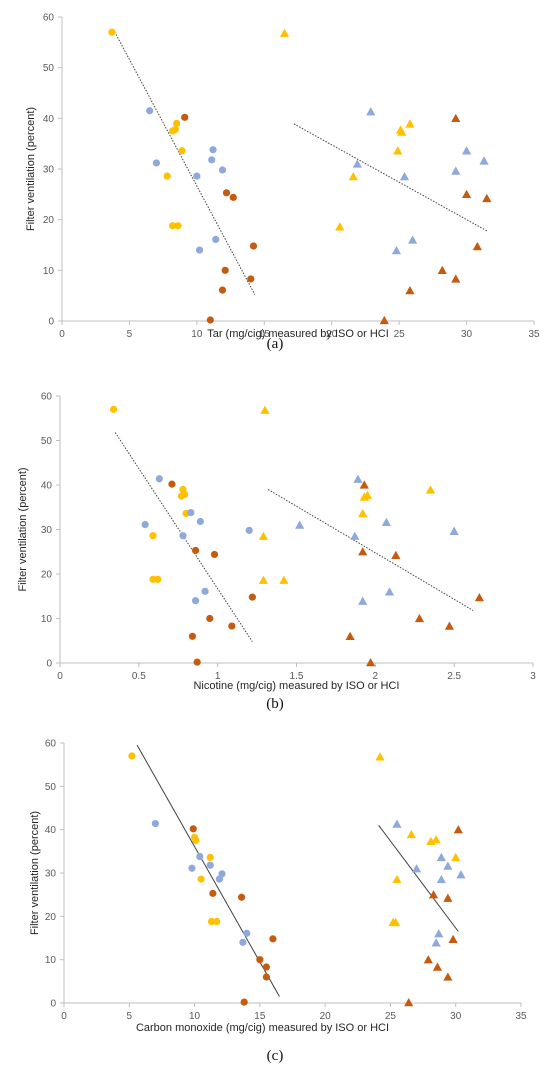  Describe the element at coordinates (275, 1056) in the screenshot. I see `chart-caption: (c)` at that location.